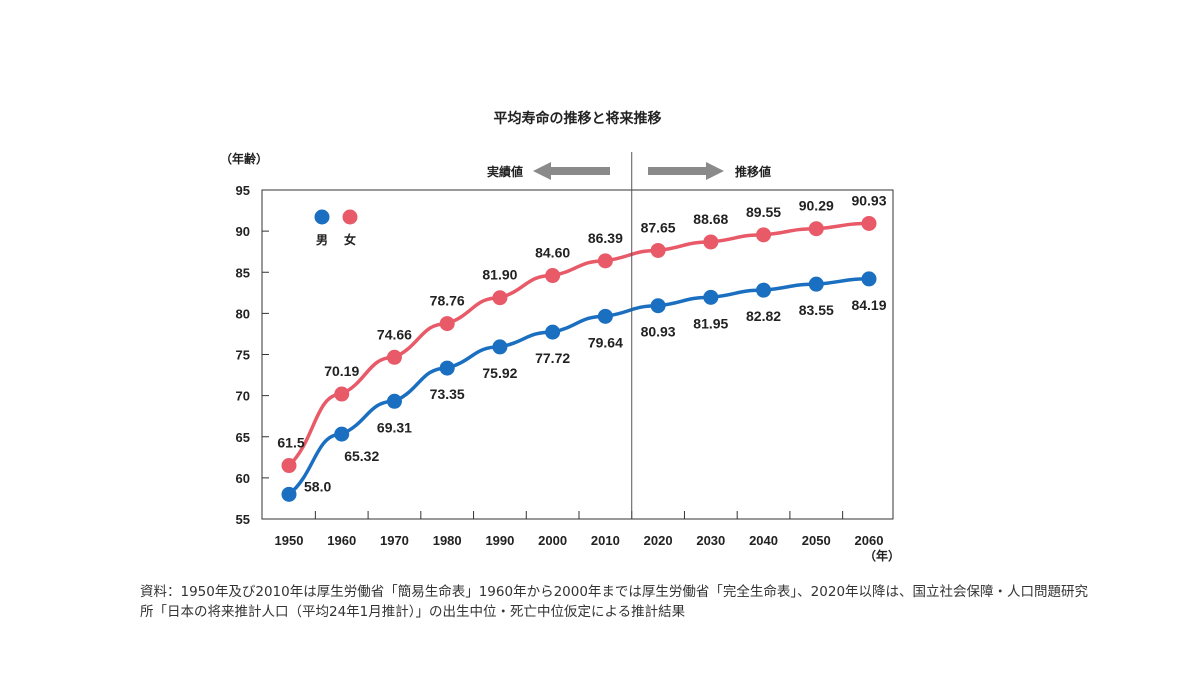  Describe the element at coordinates (577, 119) in the screenshot. I see `chart-title: 平均寿命の推移と将来推移` at that location.